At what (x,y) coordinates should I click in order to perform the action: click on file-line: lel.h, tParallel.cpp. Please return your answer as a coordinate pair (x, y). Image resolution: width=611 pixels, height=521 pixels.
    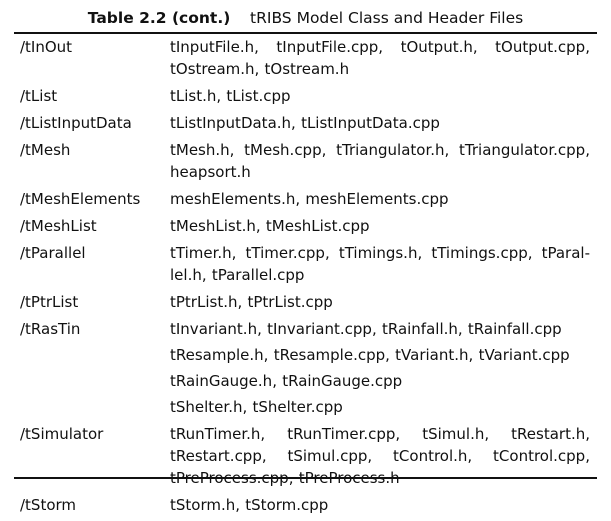
    Looking at the image, I should click on (380, 275).